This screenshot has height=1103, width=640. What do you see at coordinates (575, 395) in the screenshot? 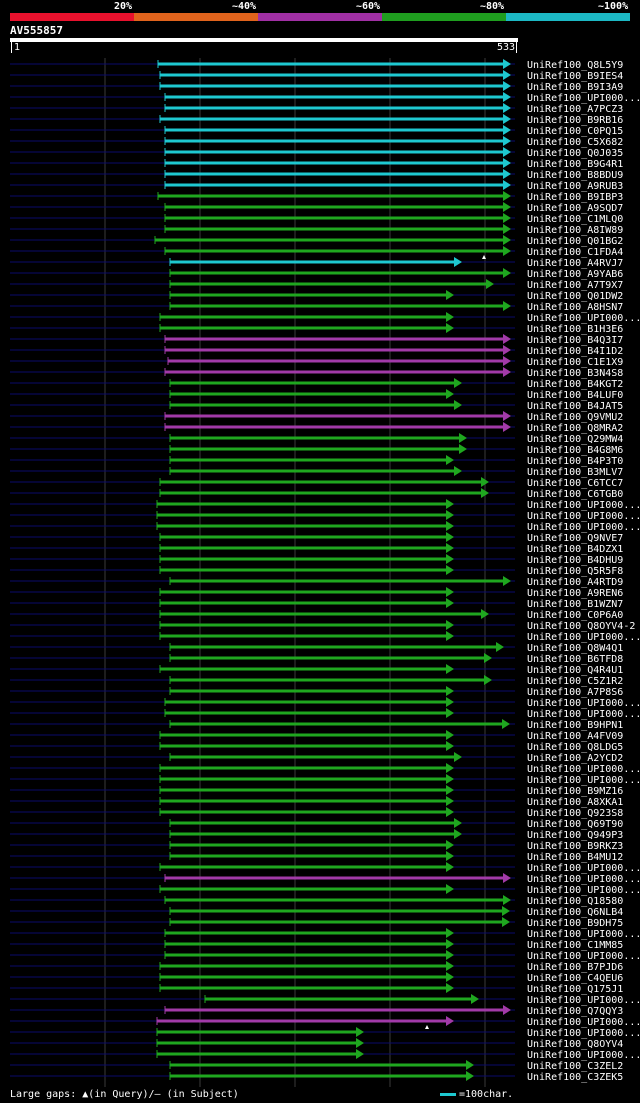
I see `hit-label: UniRef100_B4LUF0` at bounding box center [575, 395].